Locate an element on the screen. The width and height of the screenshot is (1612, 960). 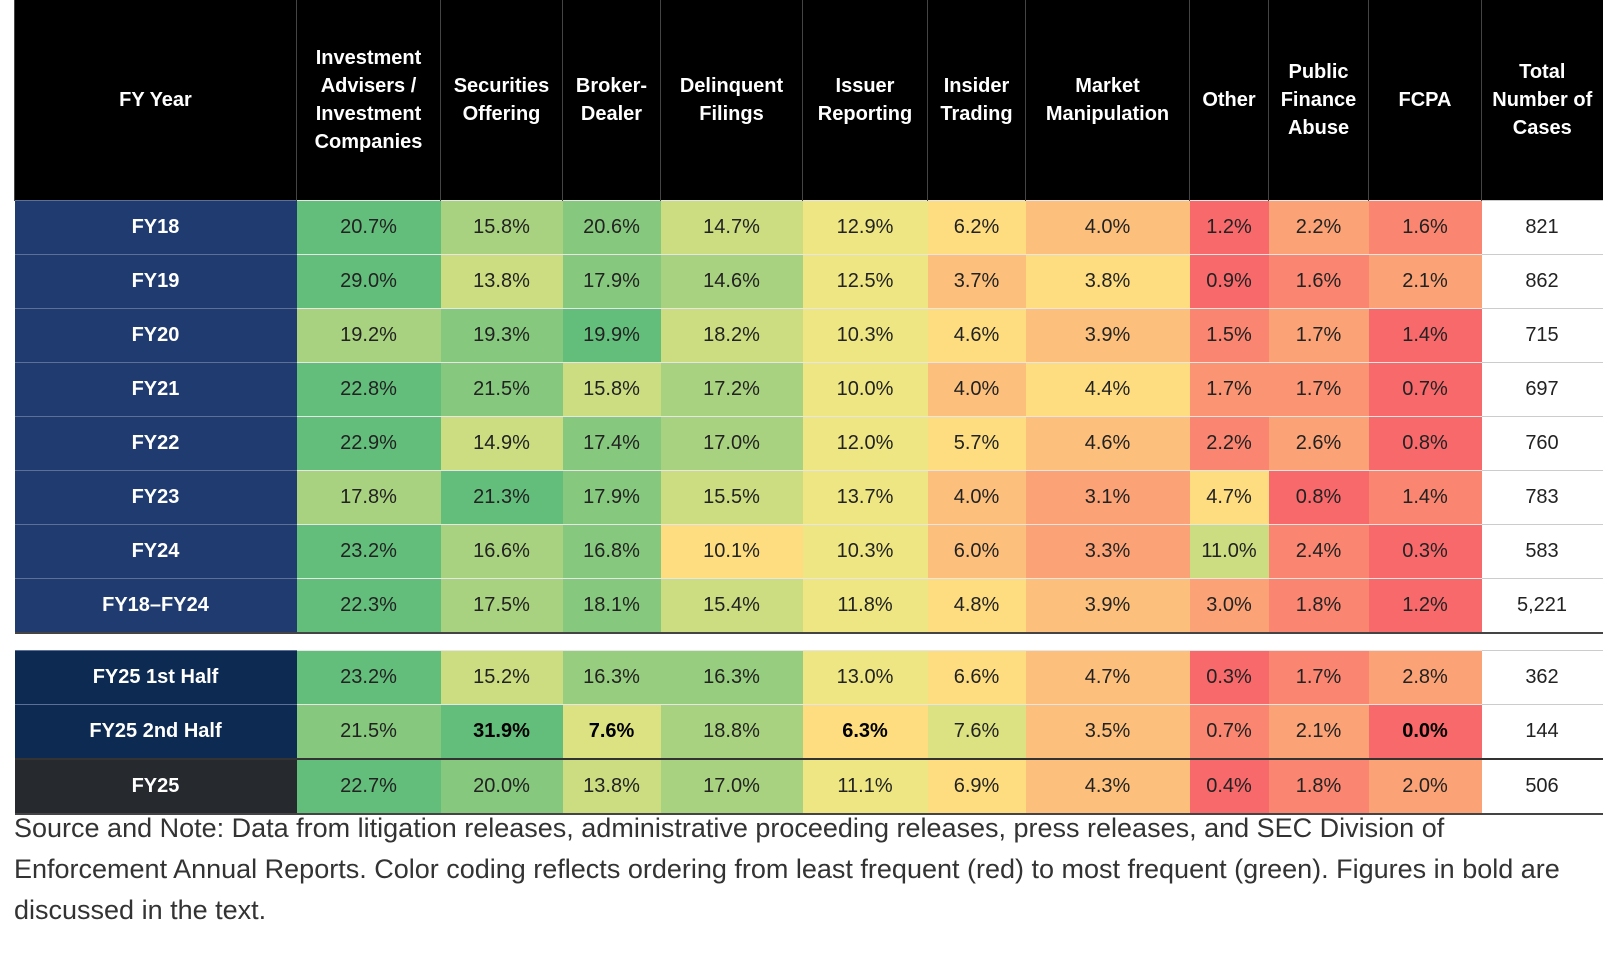
column-header: Insider Trading is located at coordinates (976, 100).